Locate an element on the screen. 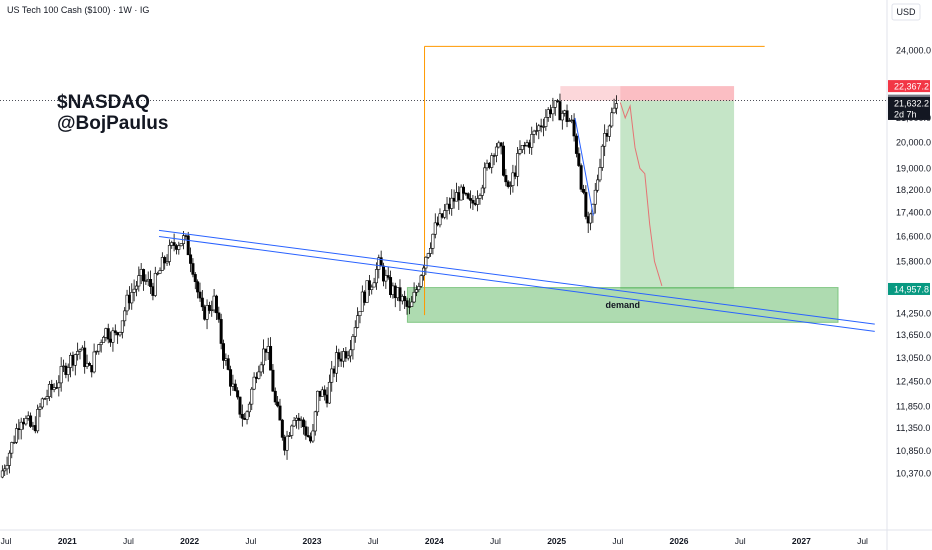 This screenshot has width=932, height=550. price-tick-label: 12,450.0 is located at coordinates (913, 381).